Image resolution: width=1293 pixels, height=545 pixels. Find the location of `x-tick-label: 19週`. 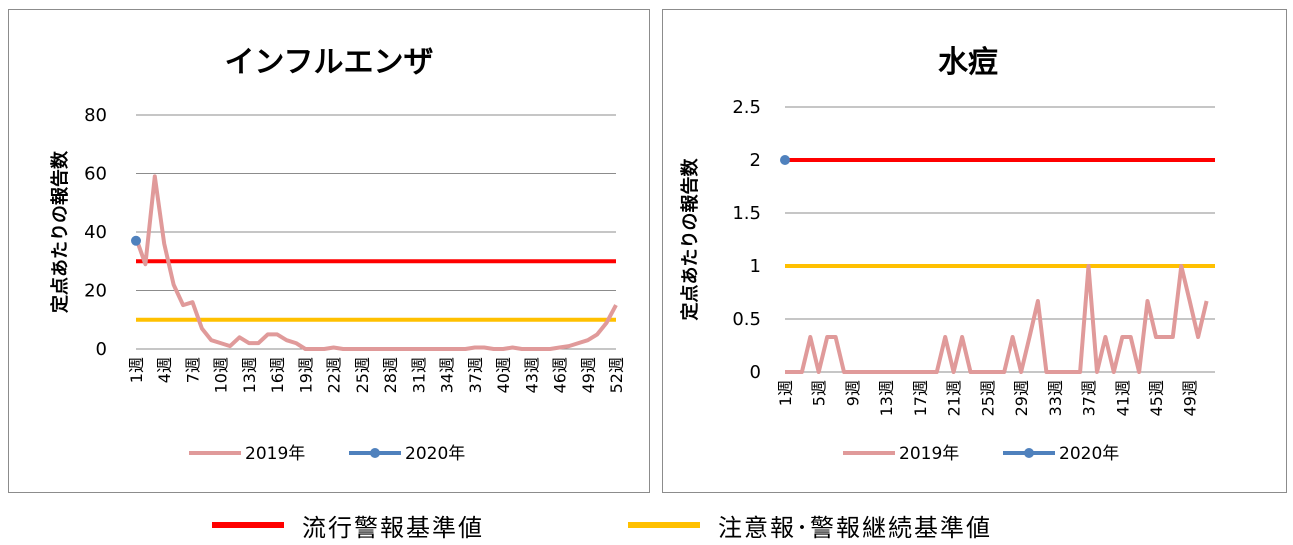

x-tick-label: 19週 is located at coordinates (305, 375).